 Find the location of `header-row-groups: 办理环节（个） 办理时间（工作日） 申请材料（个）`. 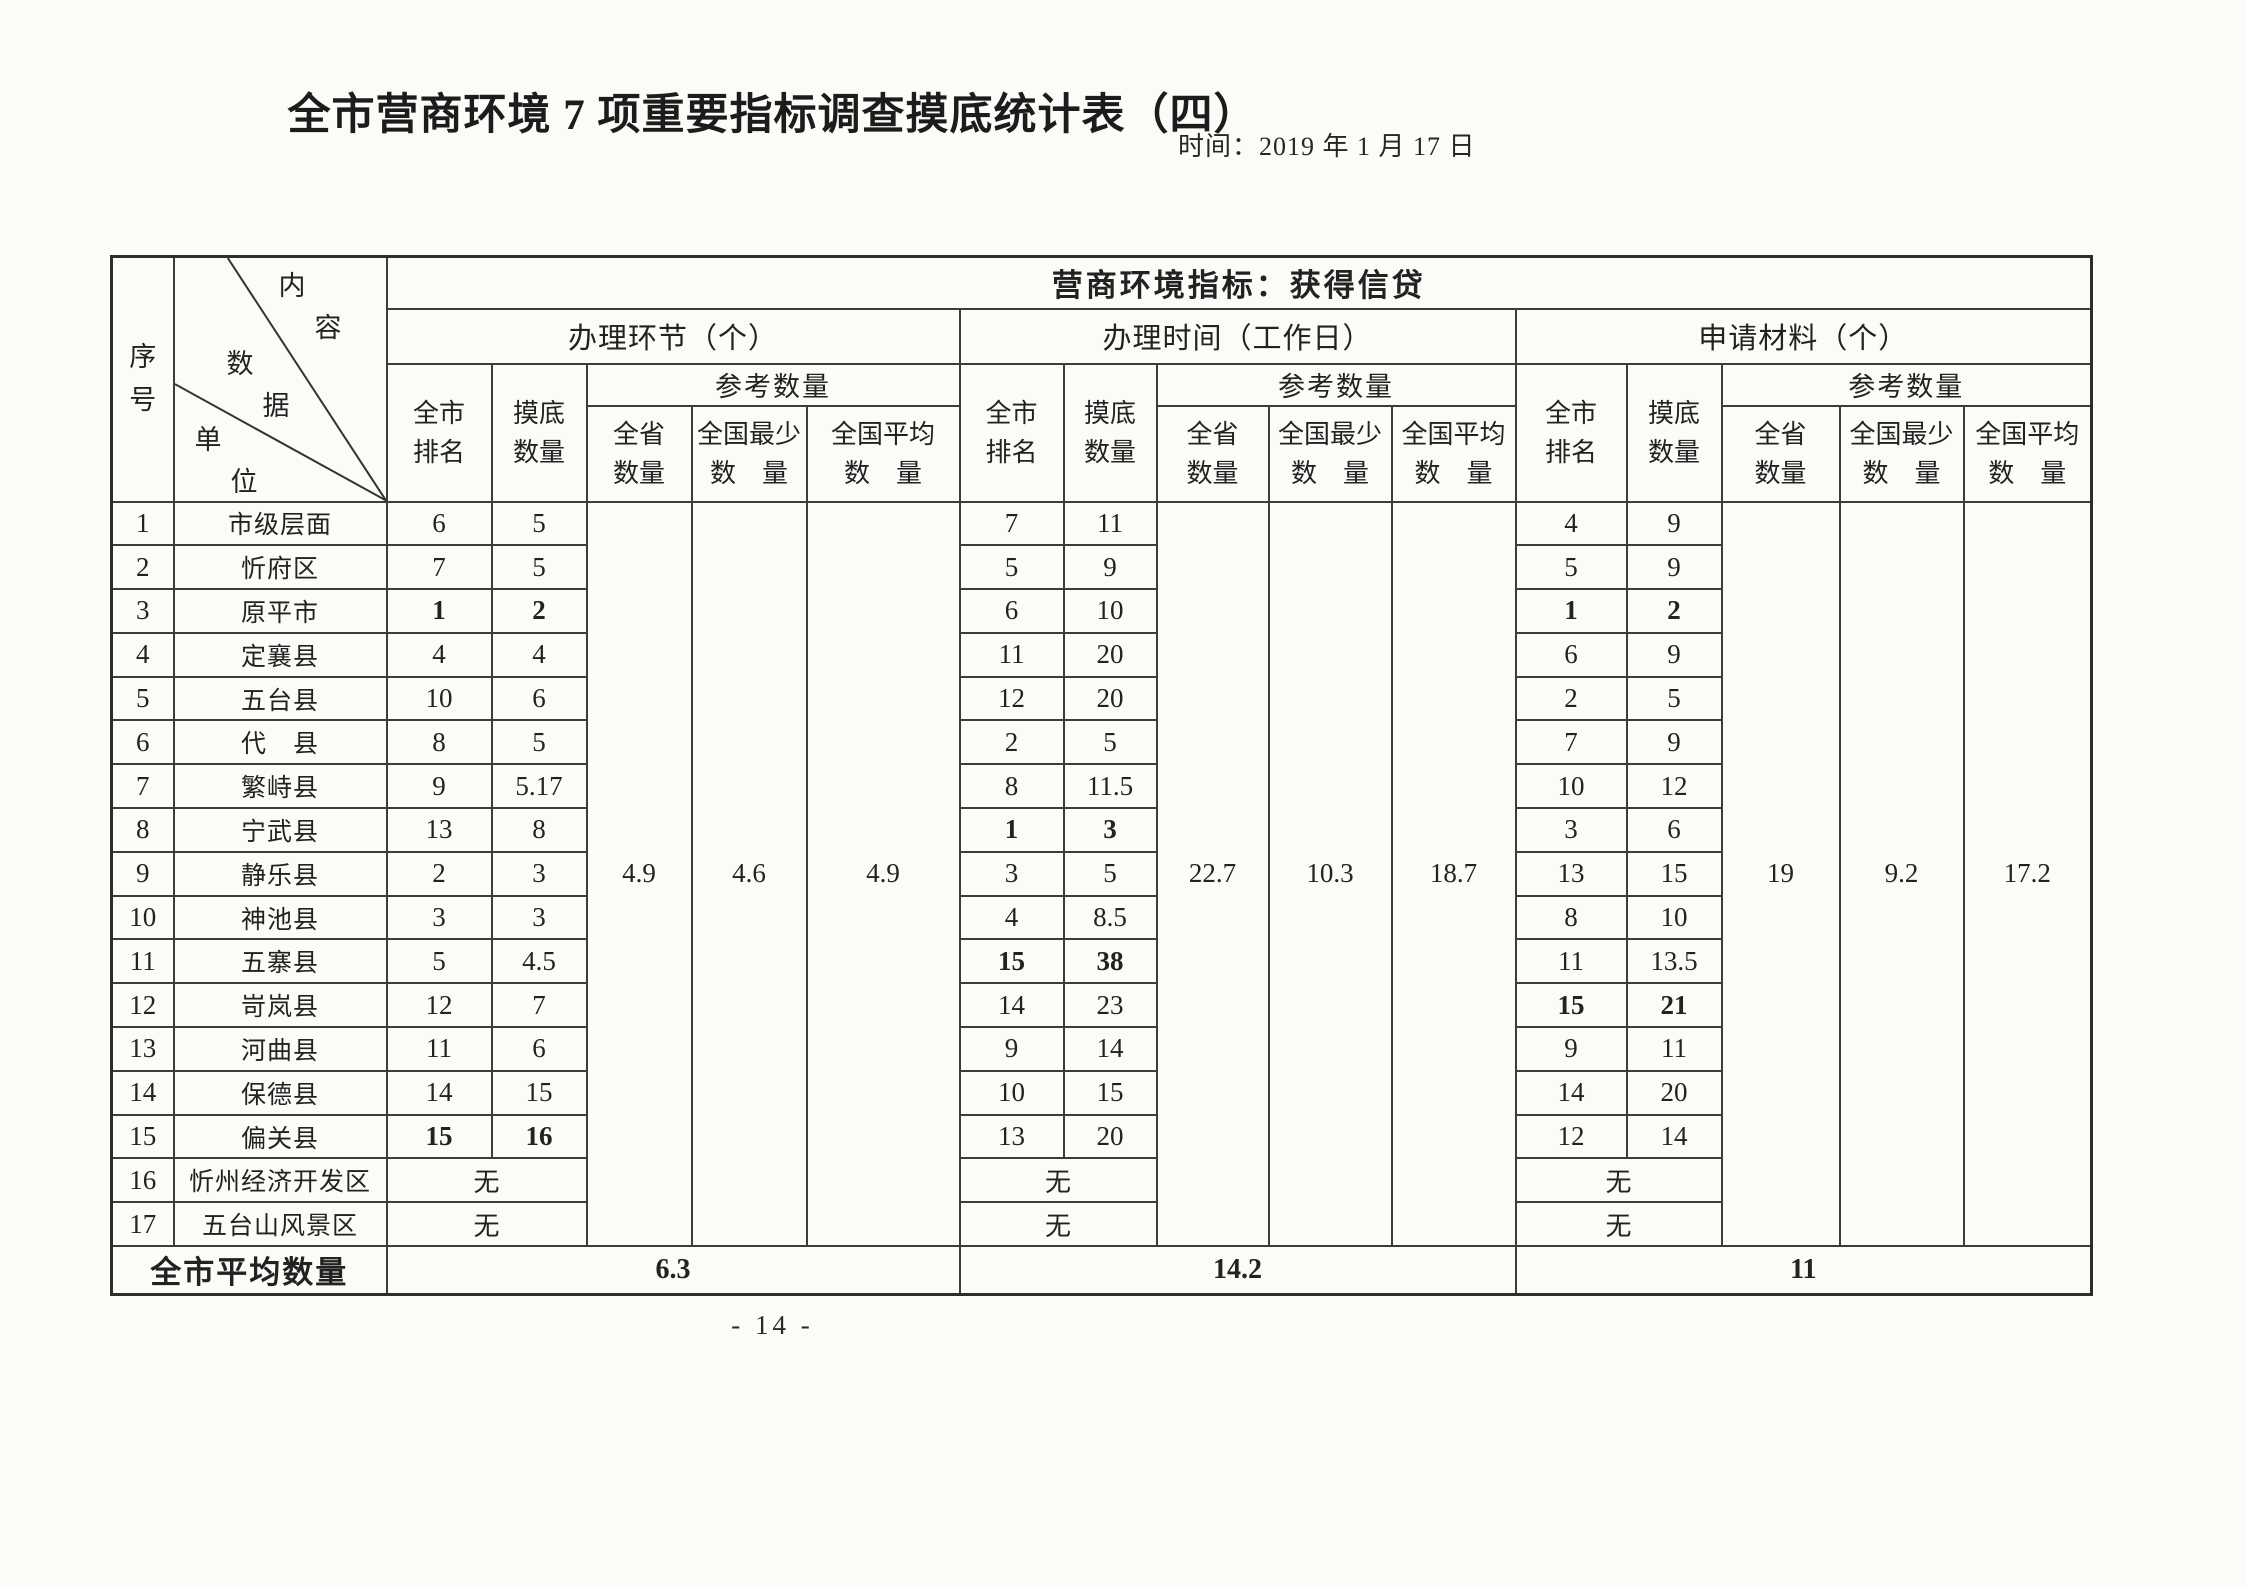

header-row-groups: 办理环节（个） 办理时间（工作日） 申请材料（个） is located at coordinates (1102, 336).